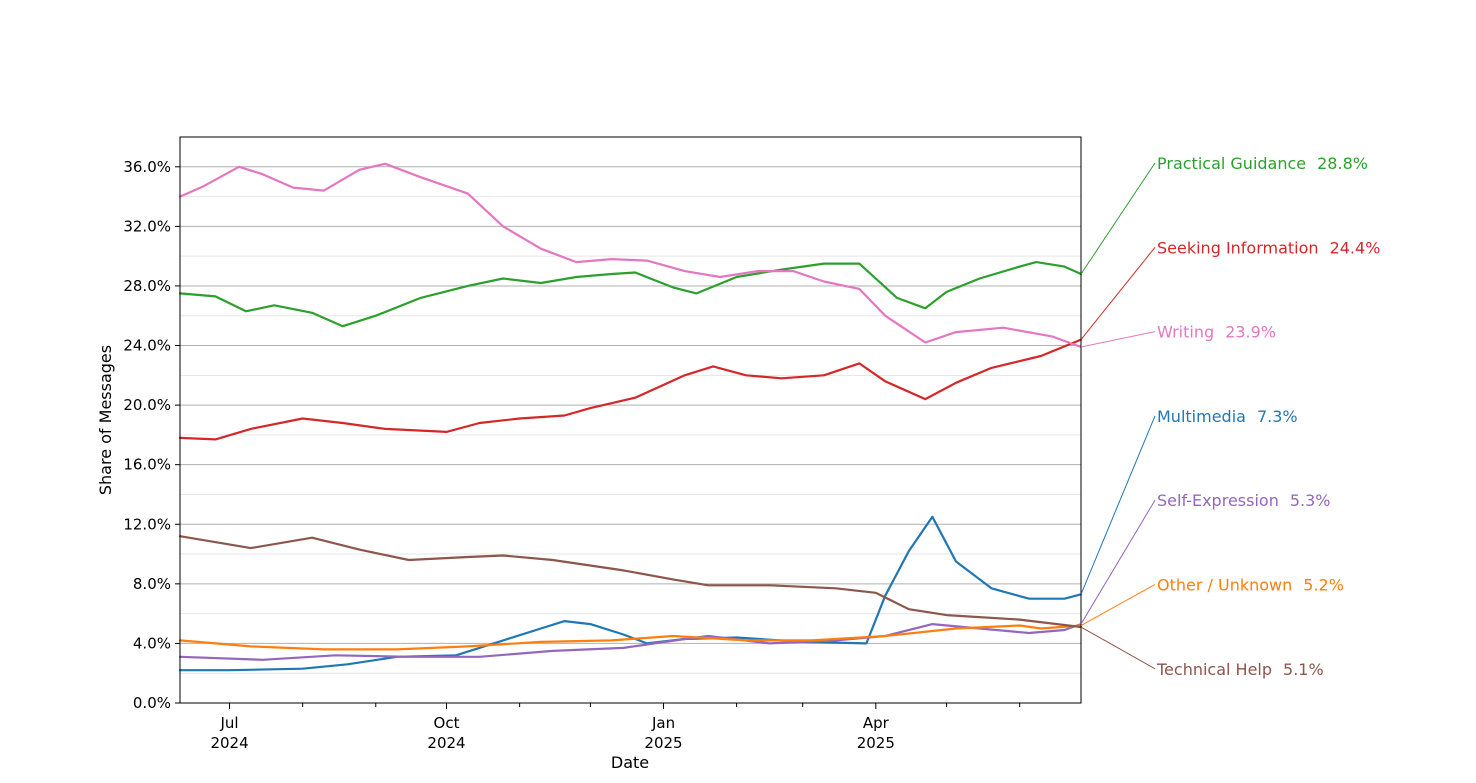 Image resolution: width=1476 pixels, height=783 pixels. Describe the element at coordinates (1218, 500) in the screenshot. I see `series-name: Self-Expression` at that location.